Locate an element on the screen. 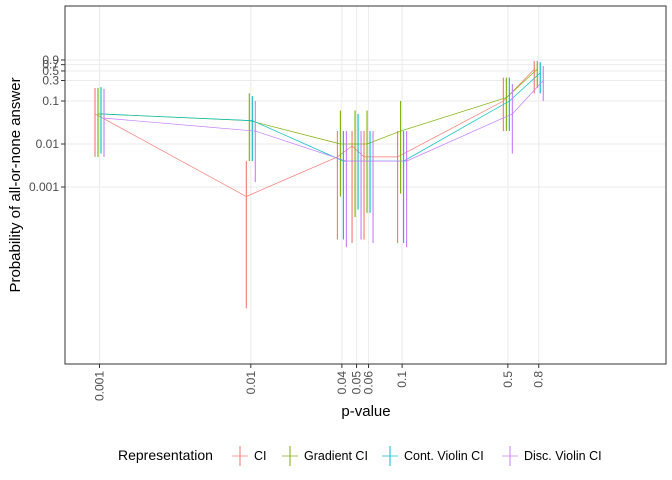  y-tick-label: 0.5 is located at coordinates (50, 71).